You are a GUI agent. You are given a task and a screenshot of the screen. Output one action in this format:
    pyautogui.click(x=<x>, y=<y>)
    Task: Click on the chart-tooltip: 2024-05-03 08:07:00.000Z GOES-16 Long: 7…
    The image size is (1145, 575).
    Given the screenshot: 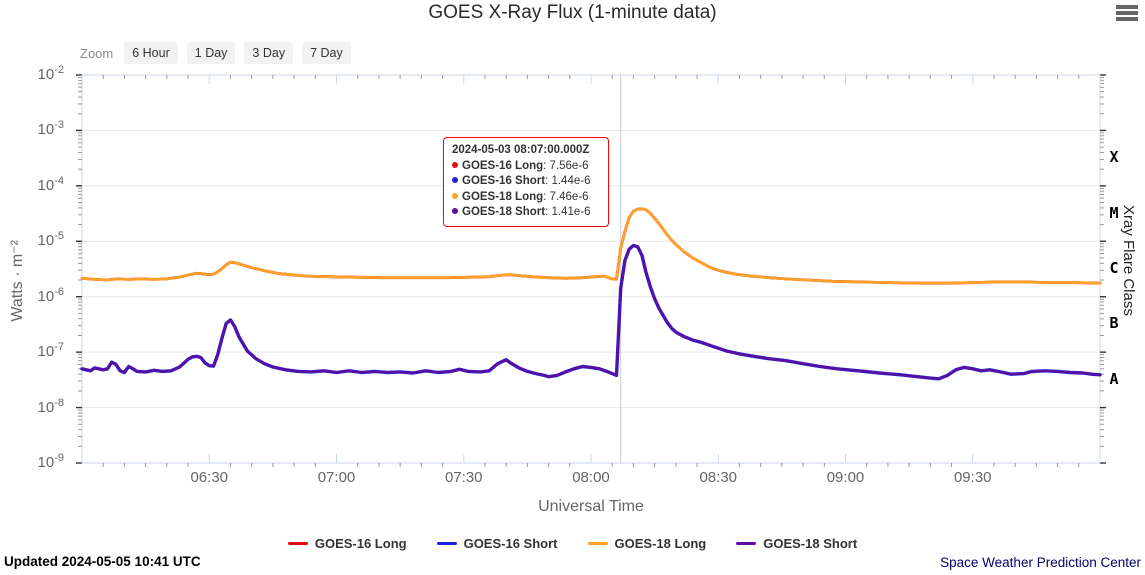 What is the action you would take?
    pyautogui.click(x=526, y=182)
    